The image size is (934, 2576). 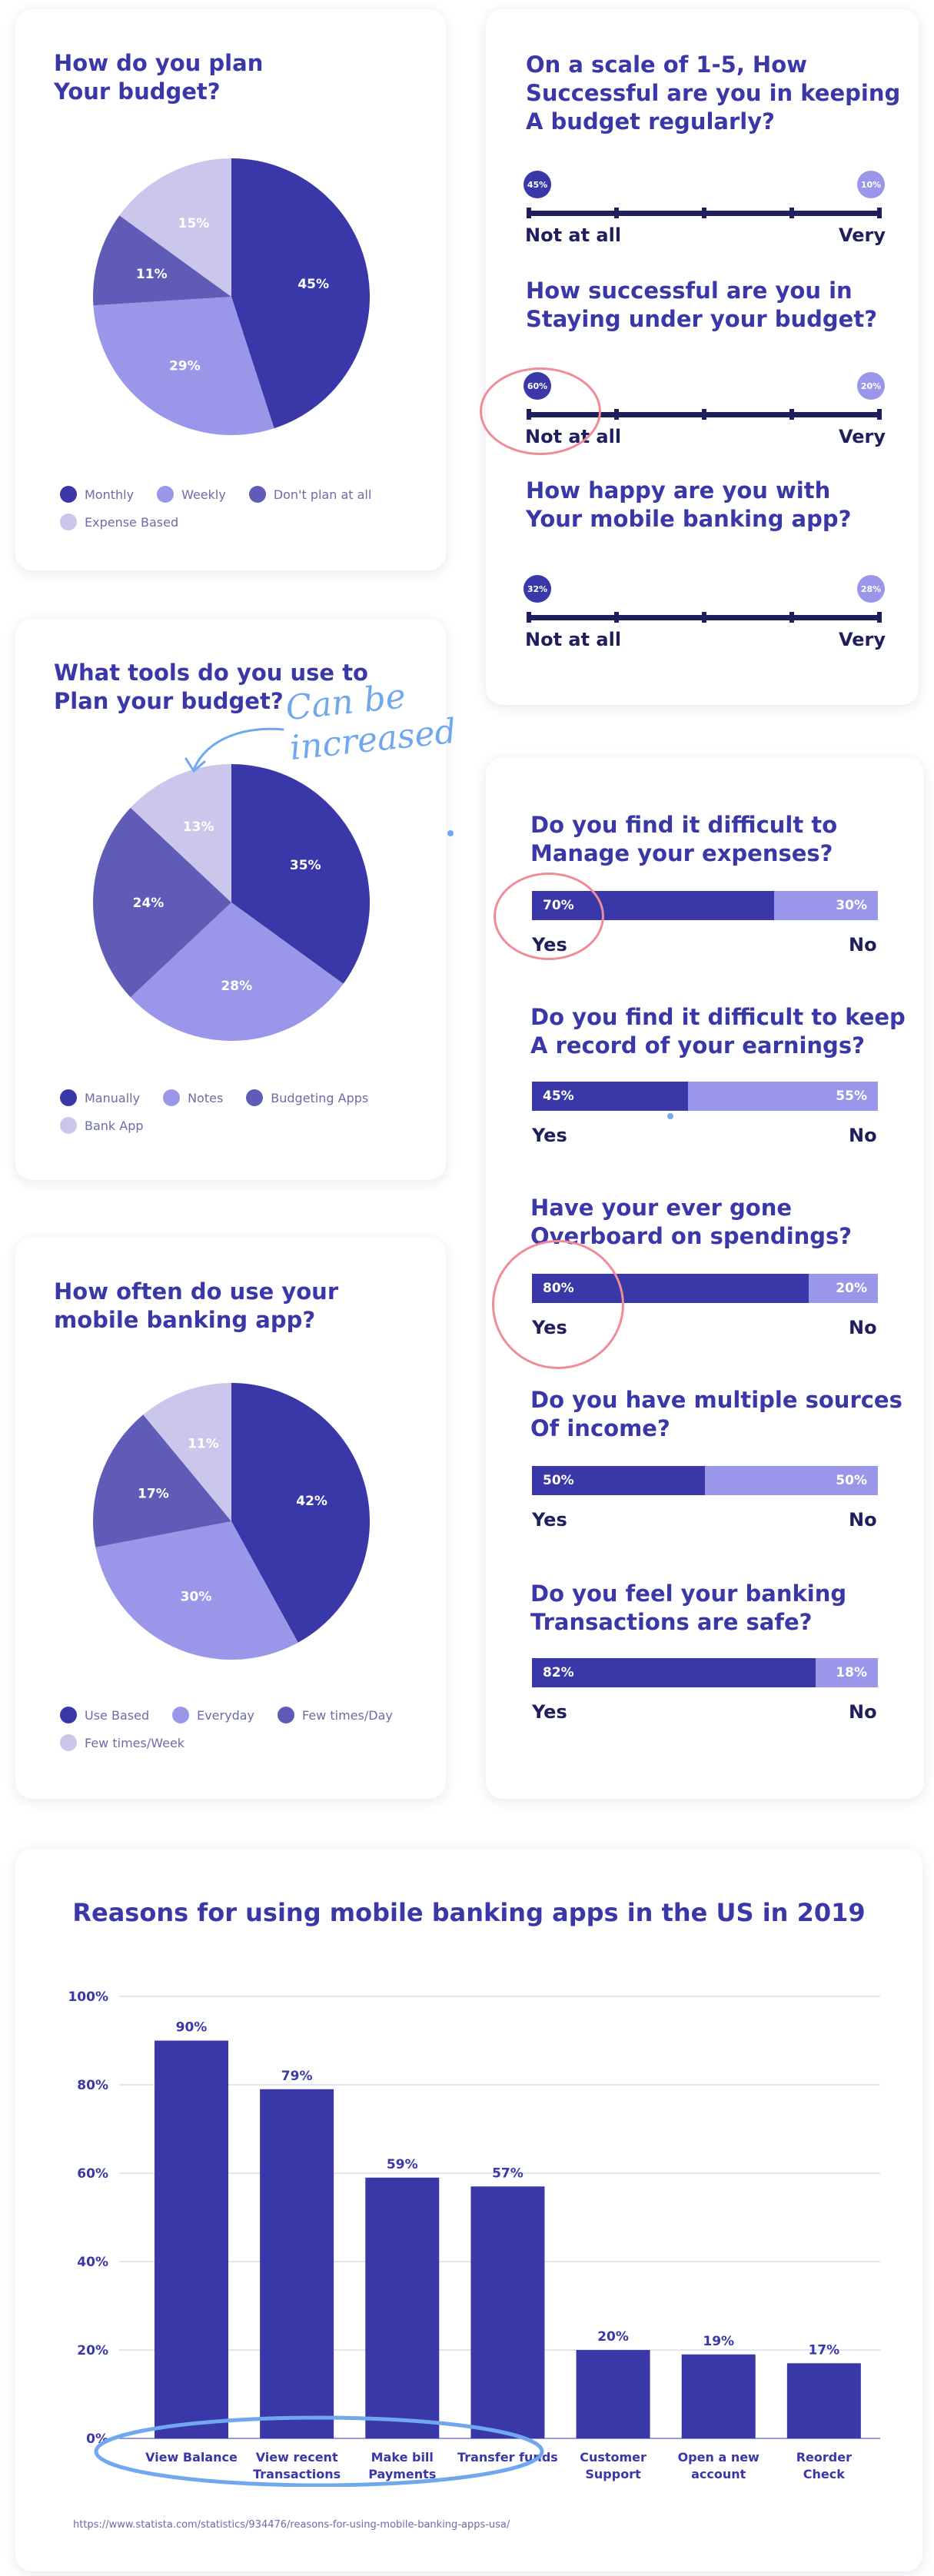 I want to click on x-tick-label: Make bill, so click(x=402, y=2457).